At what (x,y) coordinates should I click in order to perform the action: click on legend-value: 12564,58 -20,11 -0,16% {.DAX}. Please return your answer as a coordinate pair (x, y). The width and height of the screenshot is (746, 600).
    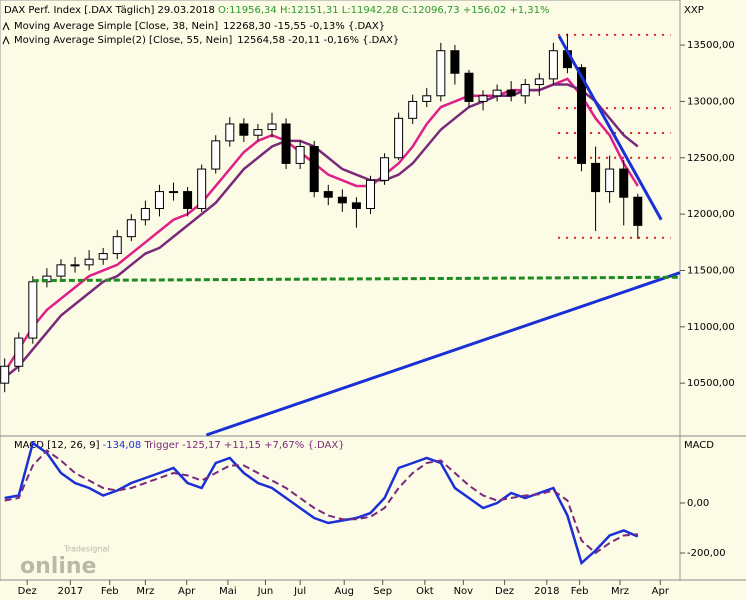
    Looking at the image, I should click on (318, 40).